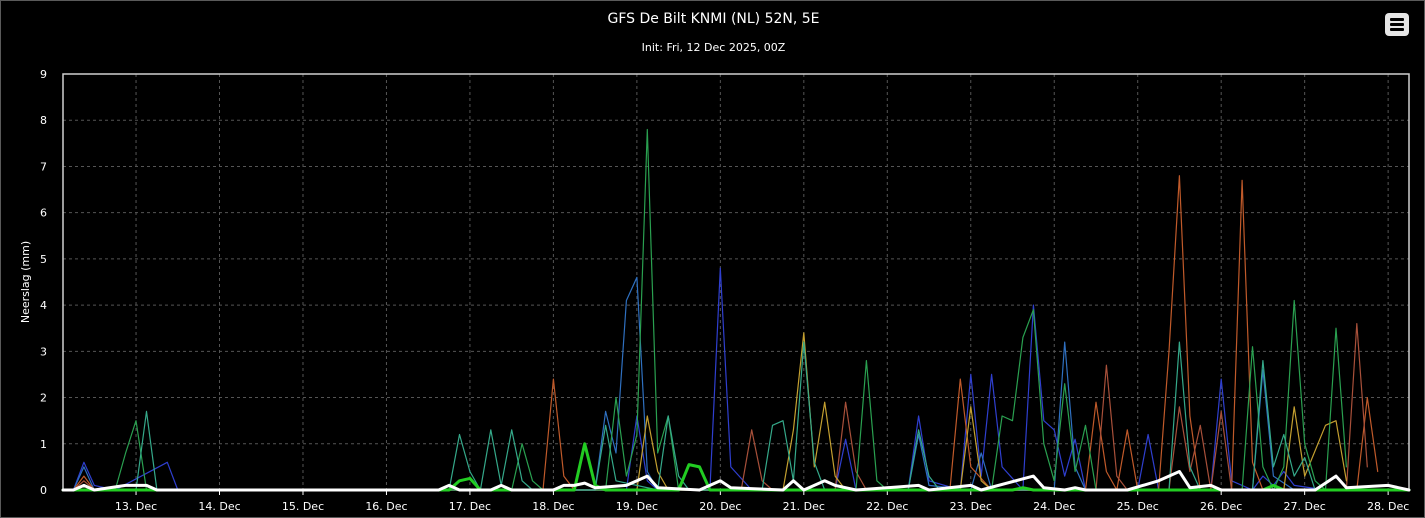  What do you see at coordinates (43, 351) in the screenshot?
I see `y-tick-label: 3` at bounding box center [43, 351].